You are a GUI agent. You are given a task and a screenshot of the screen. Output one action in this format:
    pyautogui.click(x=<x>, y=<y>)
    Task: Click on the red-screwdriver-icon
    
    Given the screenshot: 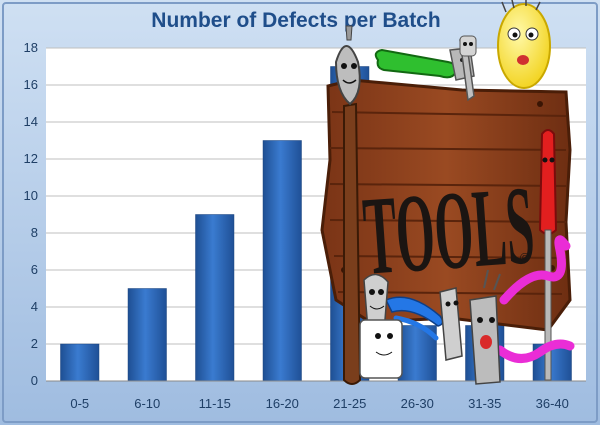 What is the action you would take?
    pyautogui.click(x=548, y=255)
    